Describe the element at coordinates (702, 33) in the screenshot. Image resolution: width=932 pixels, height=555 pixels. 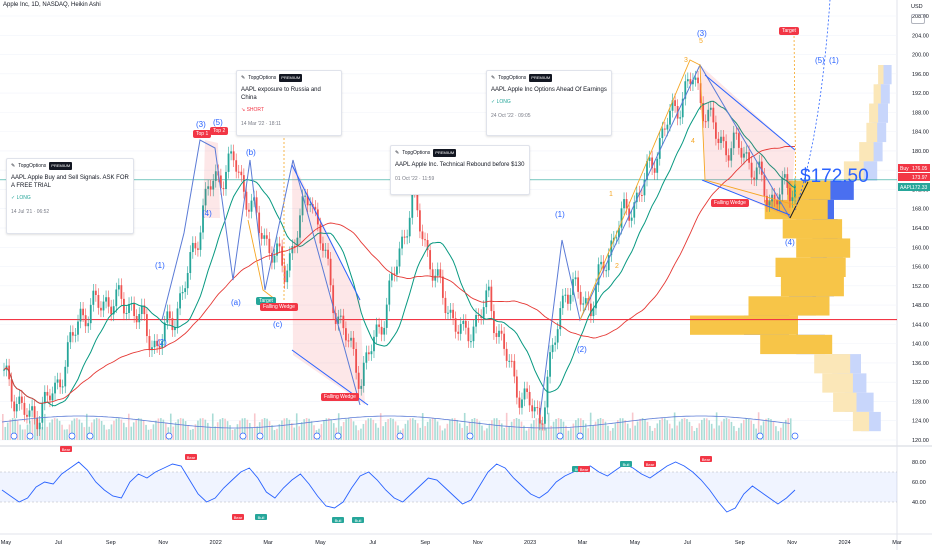
I see `wave-label: (3)` at that location.